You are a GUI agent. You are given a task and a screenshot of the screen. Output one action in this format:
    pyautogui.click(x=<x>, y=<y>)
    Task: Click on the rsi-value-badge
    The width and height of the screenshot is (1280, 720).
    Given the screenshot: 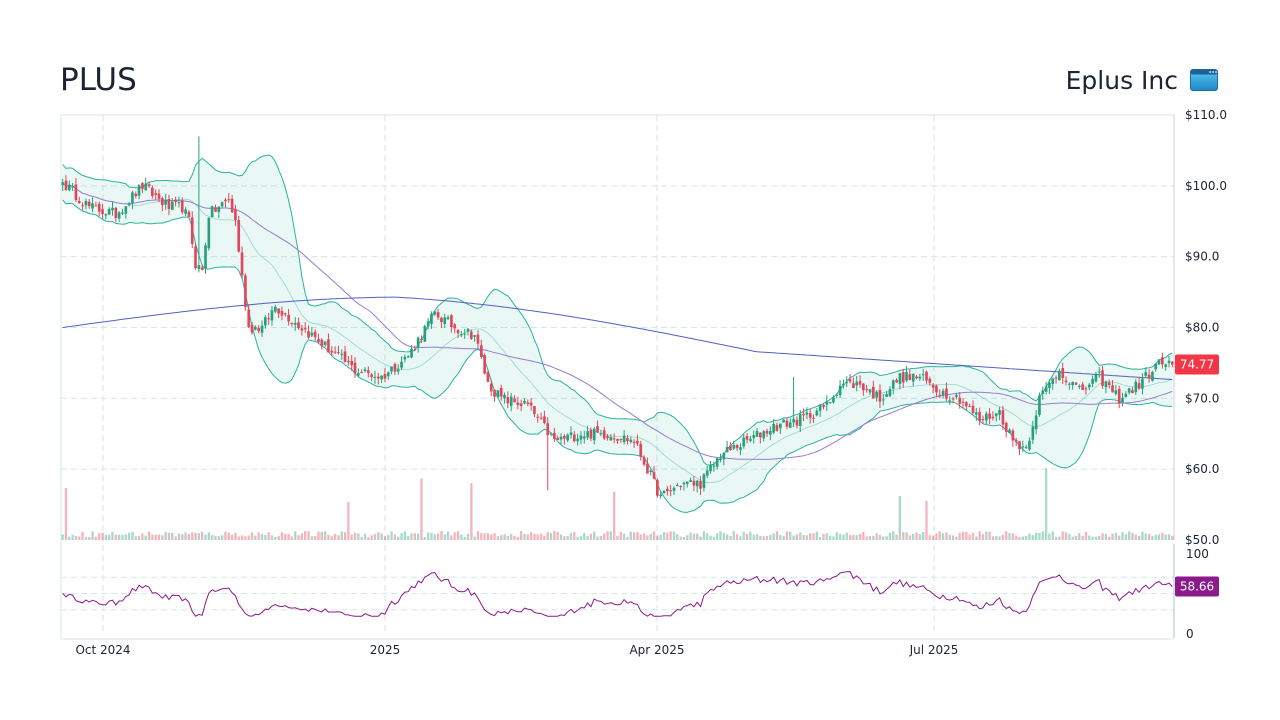 What is the action you would take?
    pyautogui.click(x=1197, y=586)
    